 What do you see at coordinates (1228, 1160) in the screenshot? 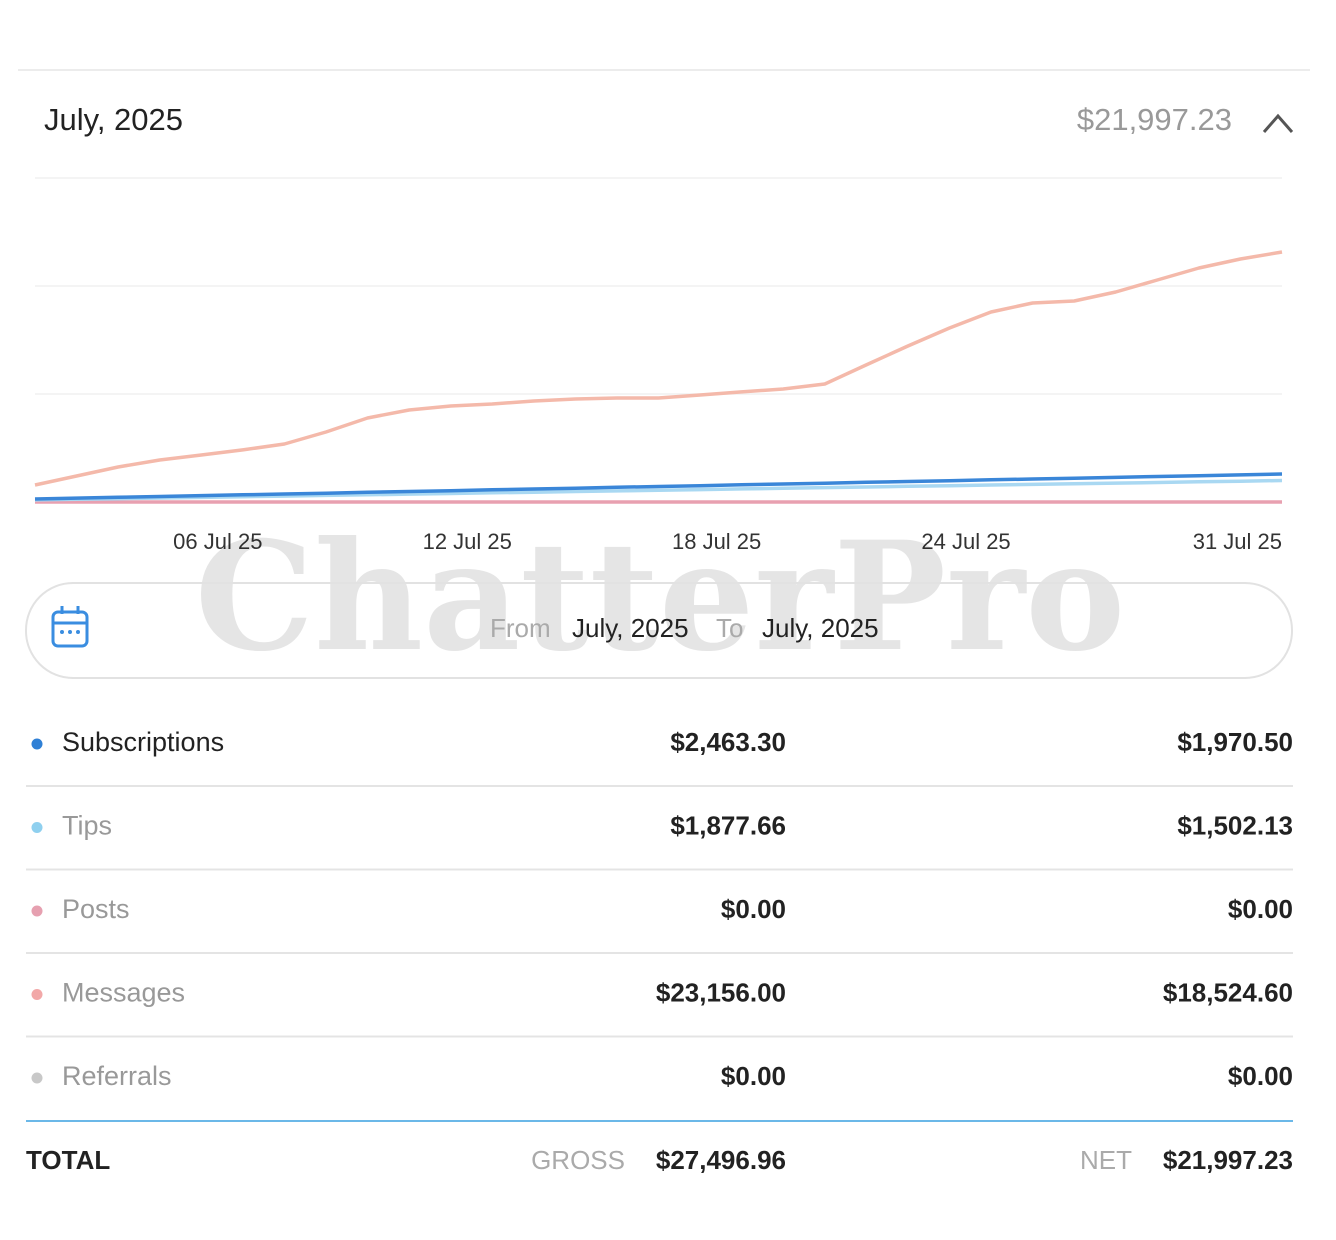
I see `net-total: $21,997.23` at bounding box center [1228, 1160].